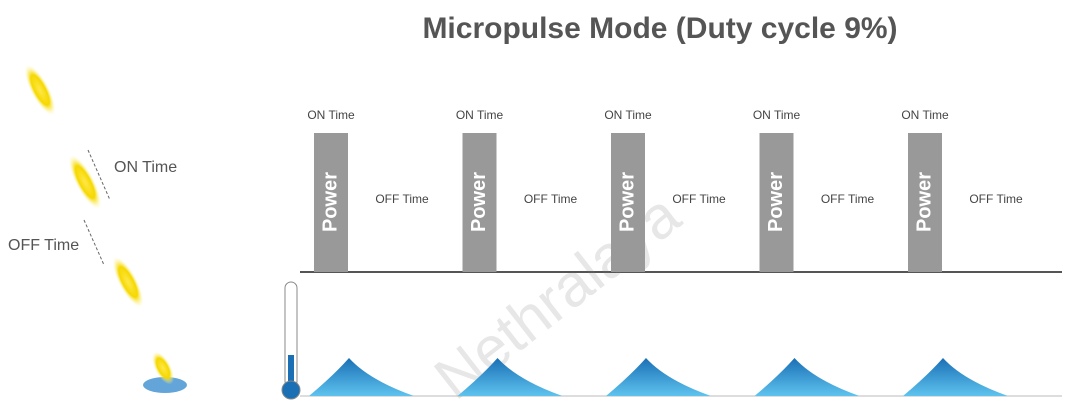  What do you see at coordinates (105, 228) in the screenshot?
I see `laser-beam` at bounding box center [105, 228].